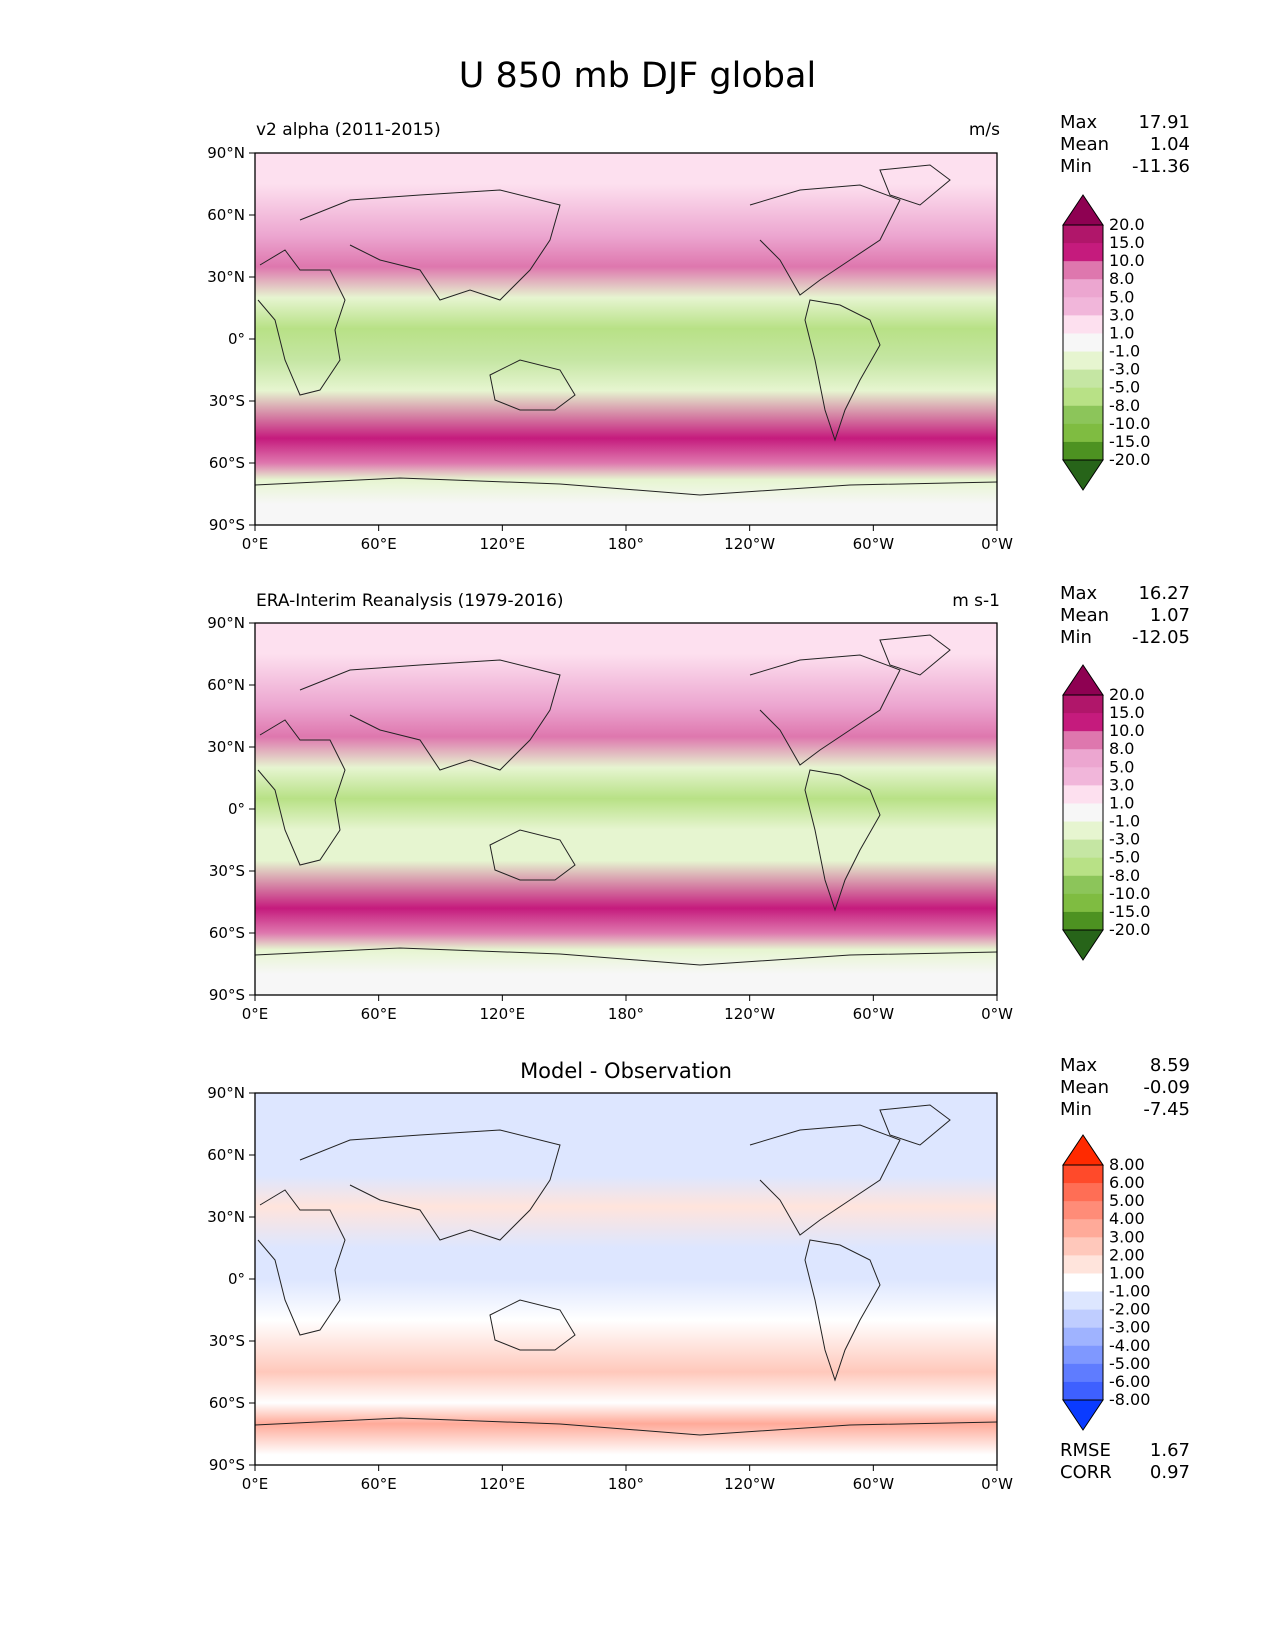 The image size is (1275, 1650). Describe the element at coordinates (1166, 1109) in the screenshot. I see `stat-value: -7.45` at that location.